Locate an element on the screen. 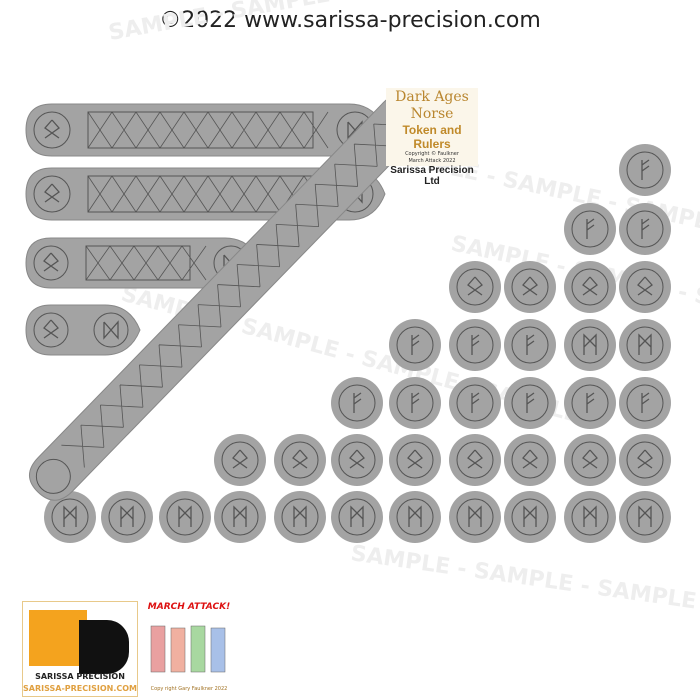 This screenshot has height=700, width=700. title-line4: Copyright © Faulkner is located at coordinates (432, 154).